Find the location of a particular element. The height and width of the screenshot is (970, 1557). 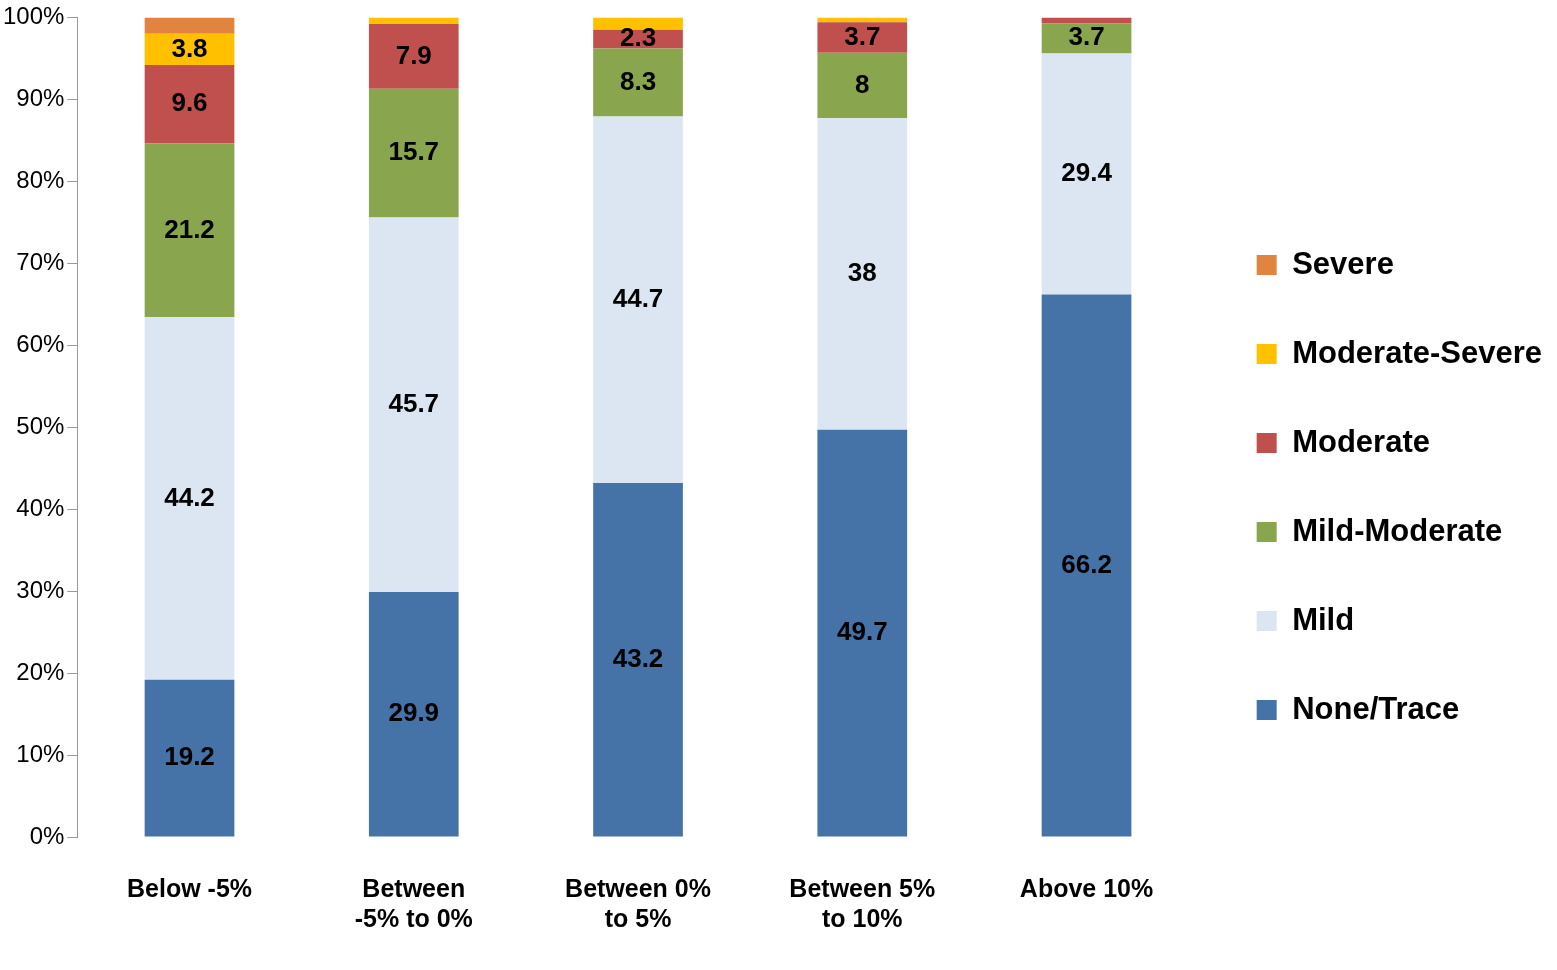

x-tick-label: Between -5% to 0% is located at coordinates (413, 902).